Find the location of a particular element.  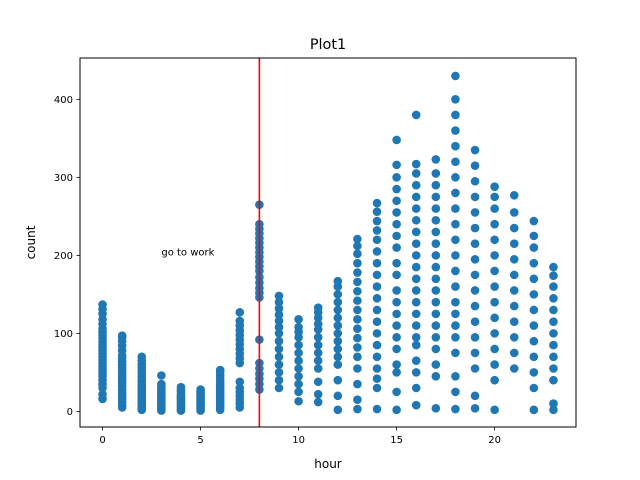

y-tick-label: 100 is located at coordinates (63, 334).